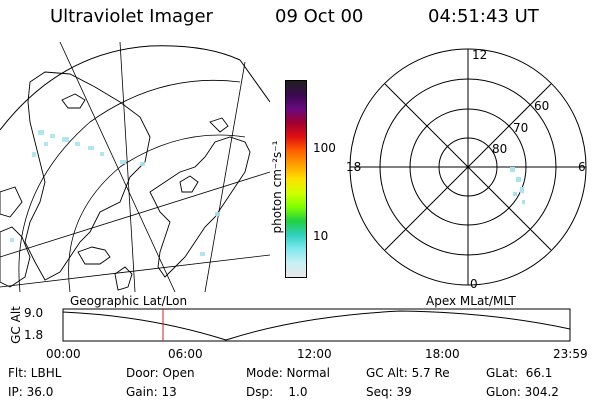 Image resolution: width=600 pixels, height=400 pixels. What do you see at coordinates (254, 81) in the screenshot?
I see `map-boundary-edge` at bounding box center [254, 81].